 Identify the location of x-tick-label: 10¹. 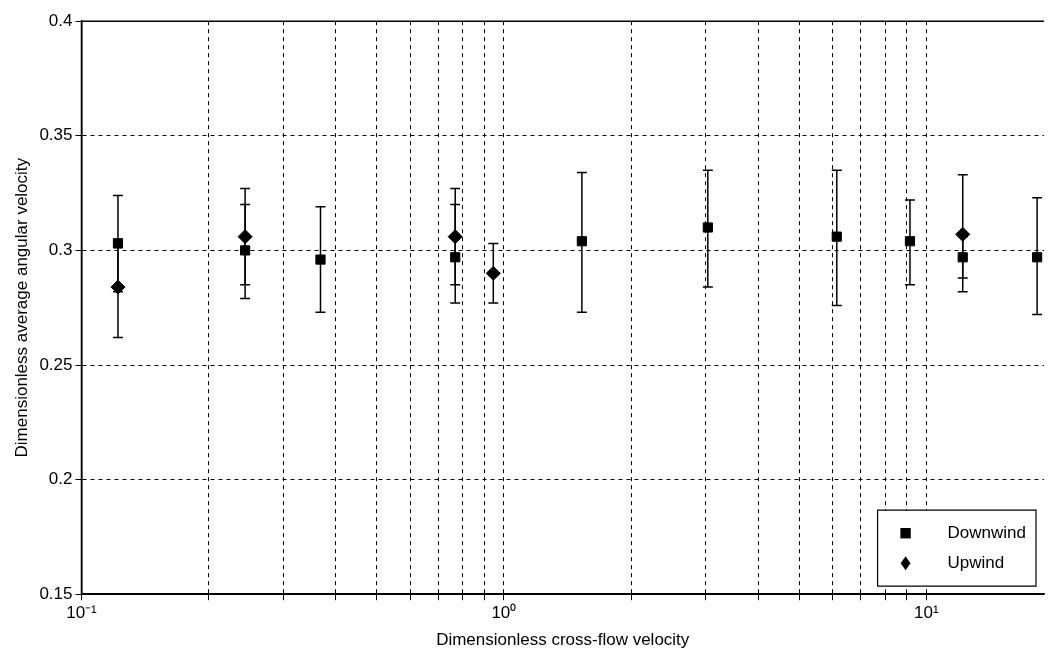
(926, 613).